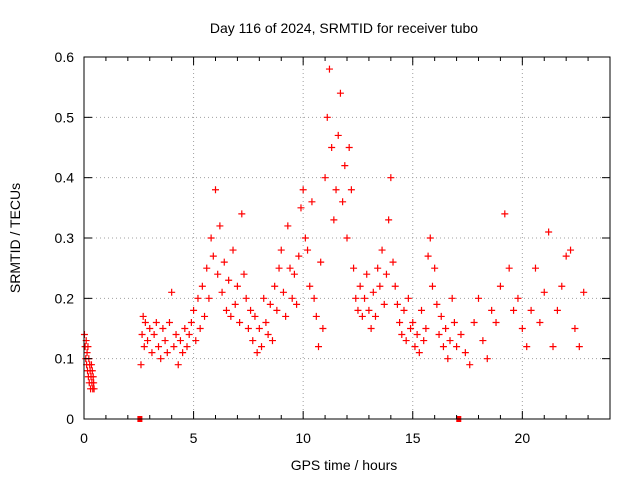  What do you see at coordinates (70, 419) in the screenshot?
I see `y-tick-label: 0` at bounding box center [70, 419].